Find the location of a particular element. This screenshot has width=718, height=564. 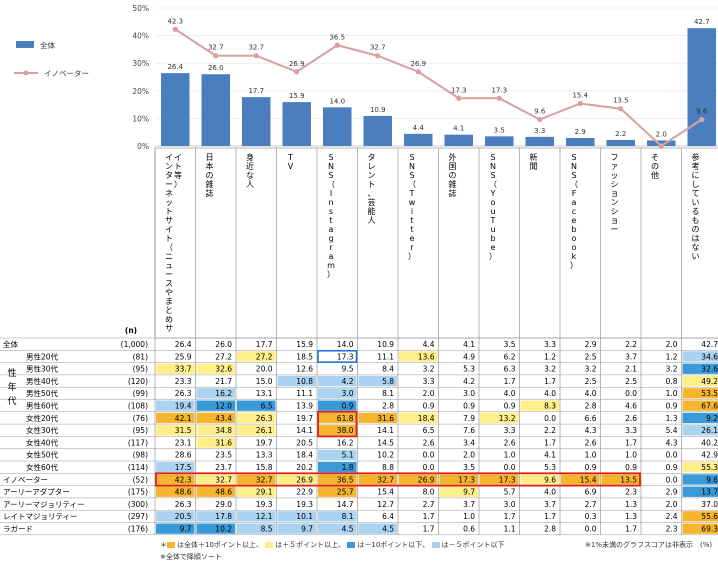

category-label-char: b is located at coordinates (573, 229).